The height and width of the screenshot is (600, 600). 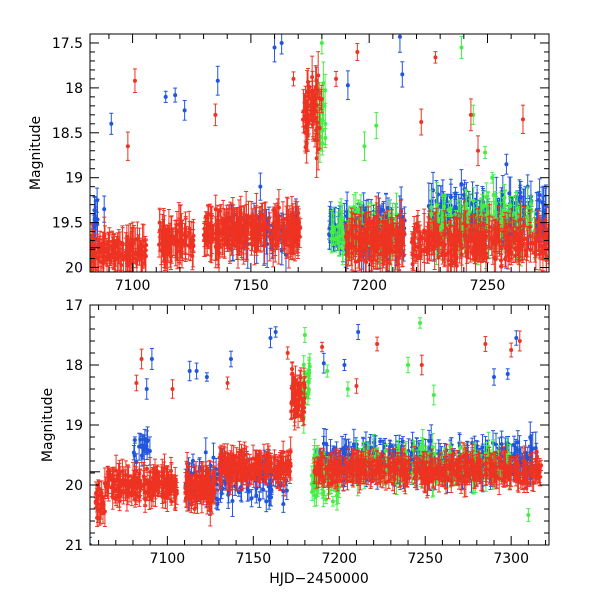 What do you see at coordinates (168, 559) in the screenshot?
I see `x-tick-label: 7100` at bounding box center [168, 559].